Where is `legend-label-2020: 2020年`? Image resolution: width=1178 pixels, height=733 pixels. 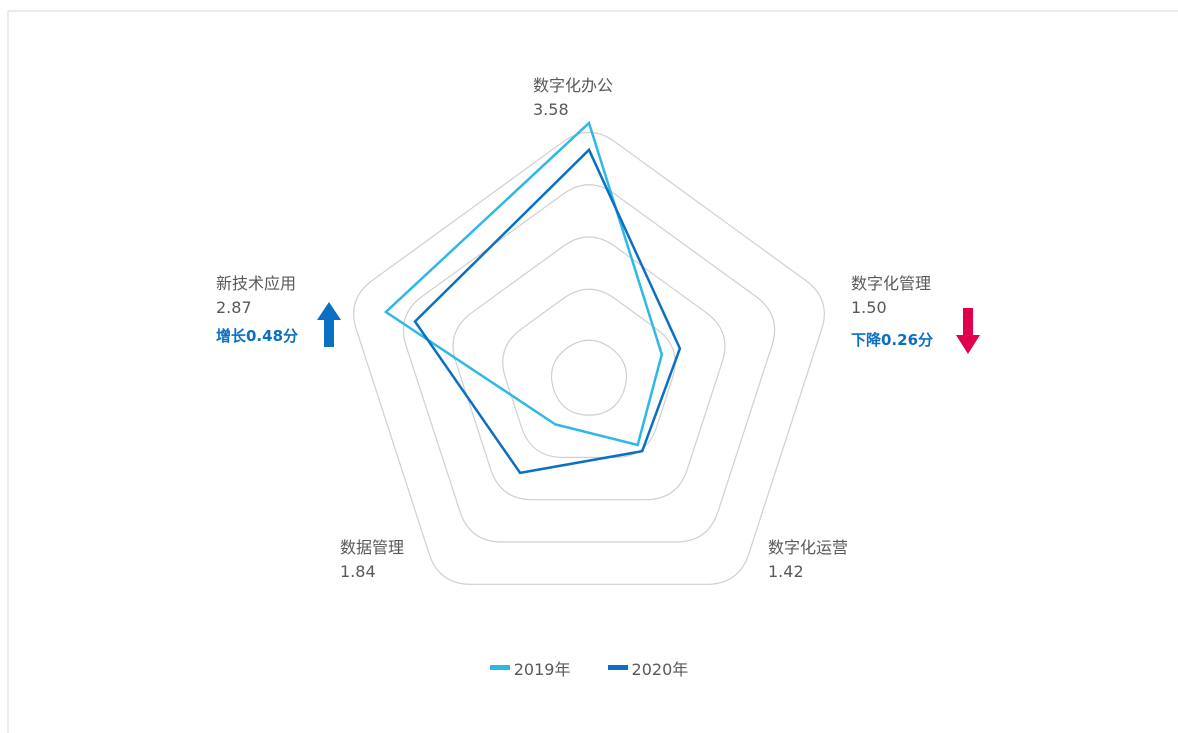
legend-label-2020: 2020年 is located at coordinates (660, 669).